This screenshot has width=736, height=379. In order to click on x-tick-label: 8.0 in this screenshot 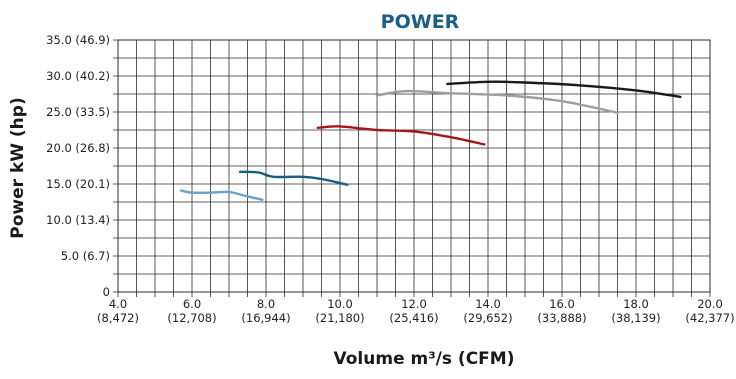, I will do `click(266, 304)`.